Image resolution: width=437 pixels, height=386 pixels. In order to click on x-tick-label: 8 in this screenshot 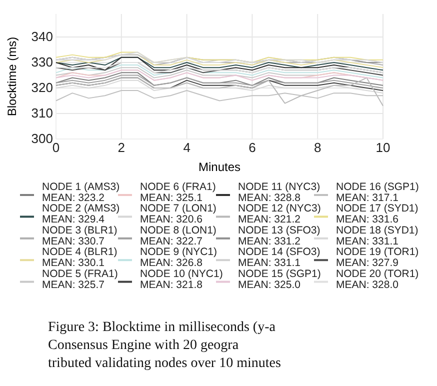, I will do `click(318, 148)`.